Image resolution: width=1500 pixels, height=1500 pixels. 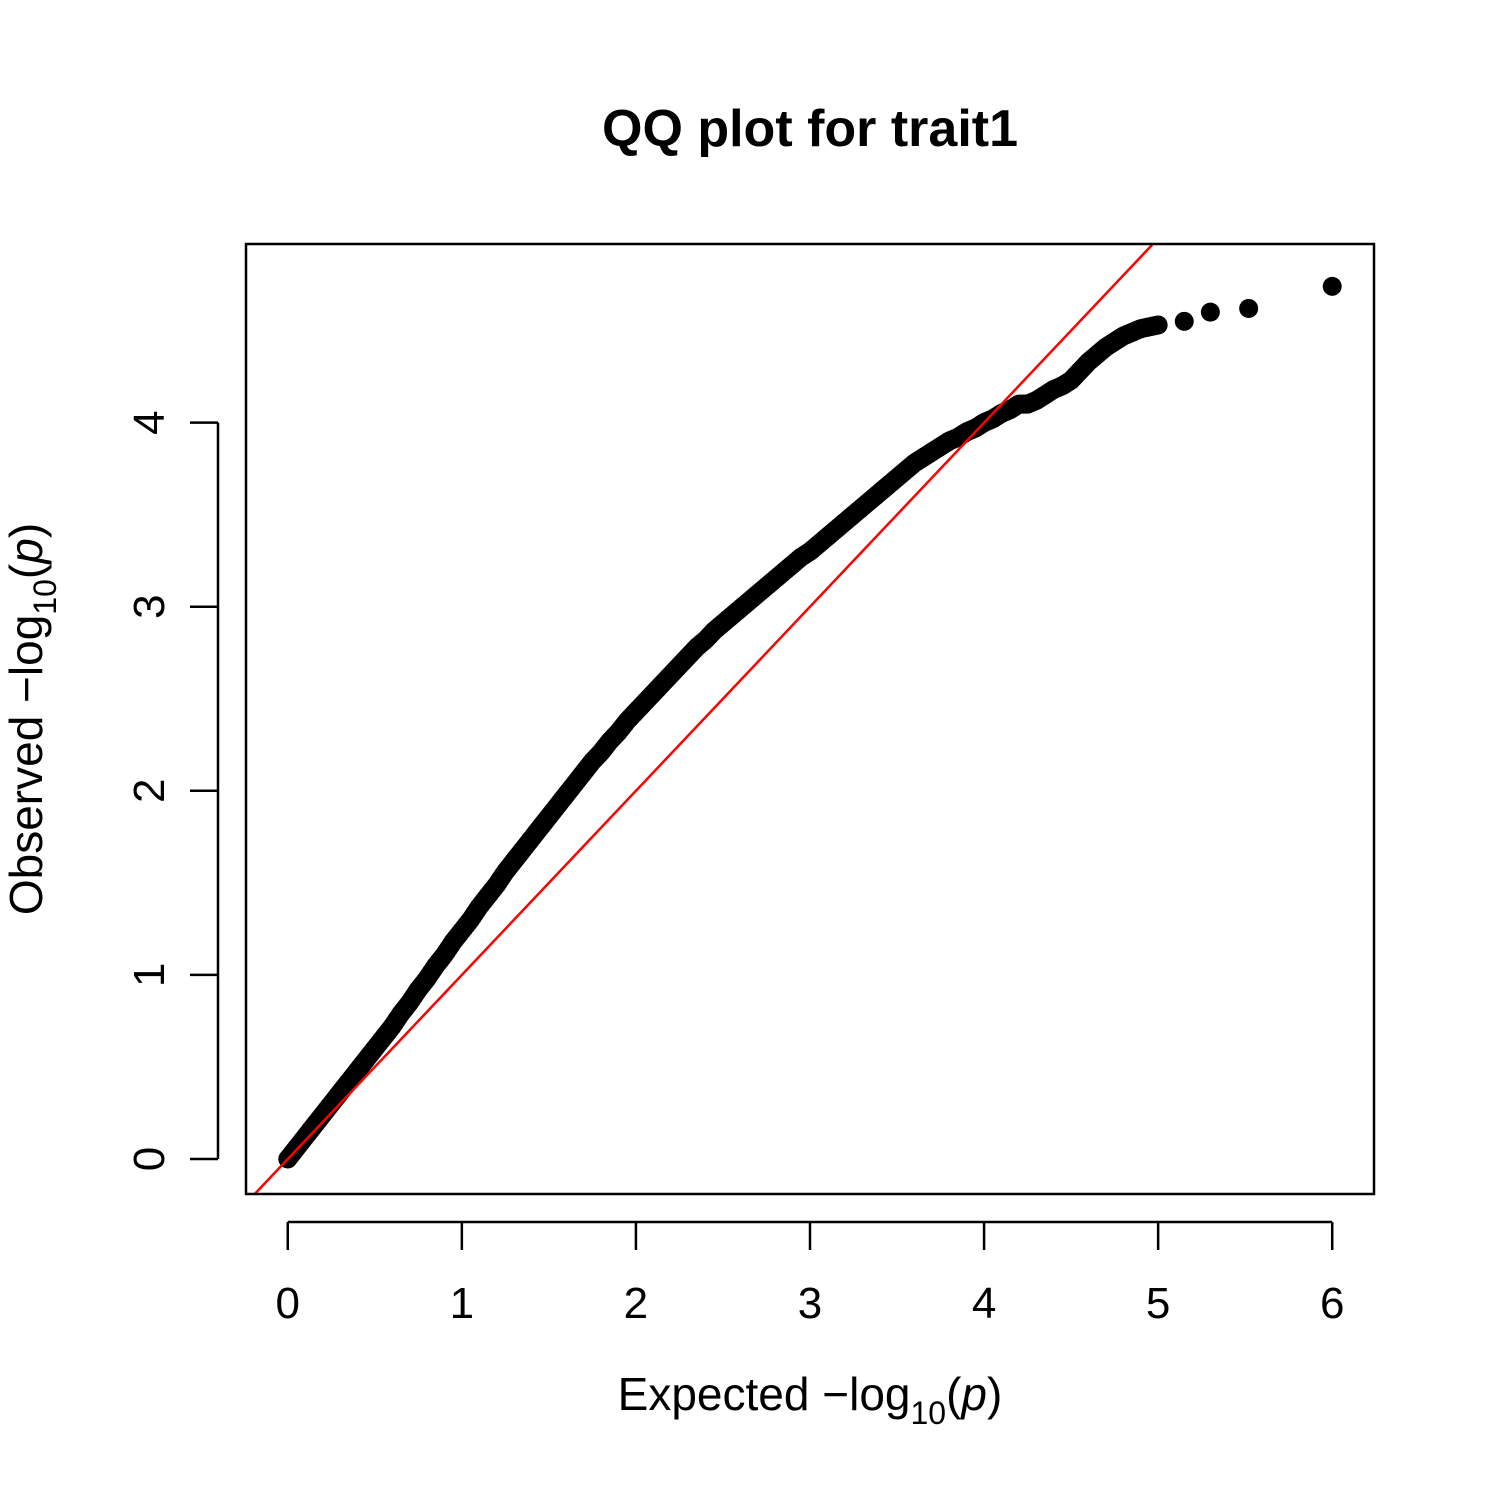 What do you see at coordinates (810, 1303) in the screenshot?
I see `x-tick-label: 3` at bounding box center [810, 1303].